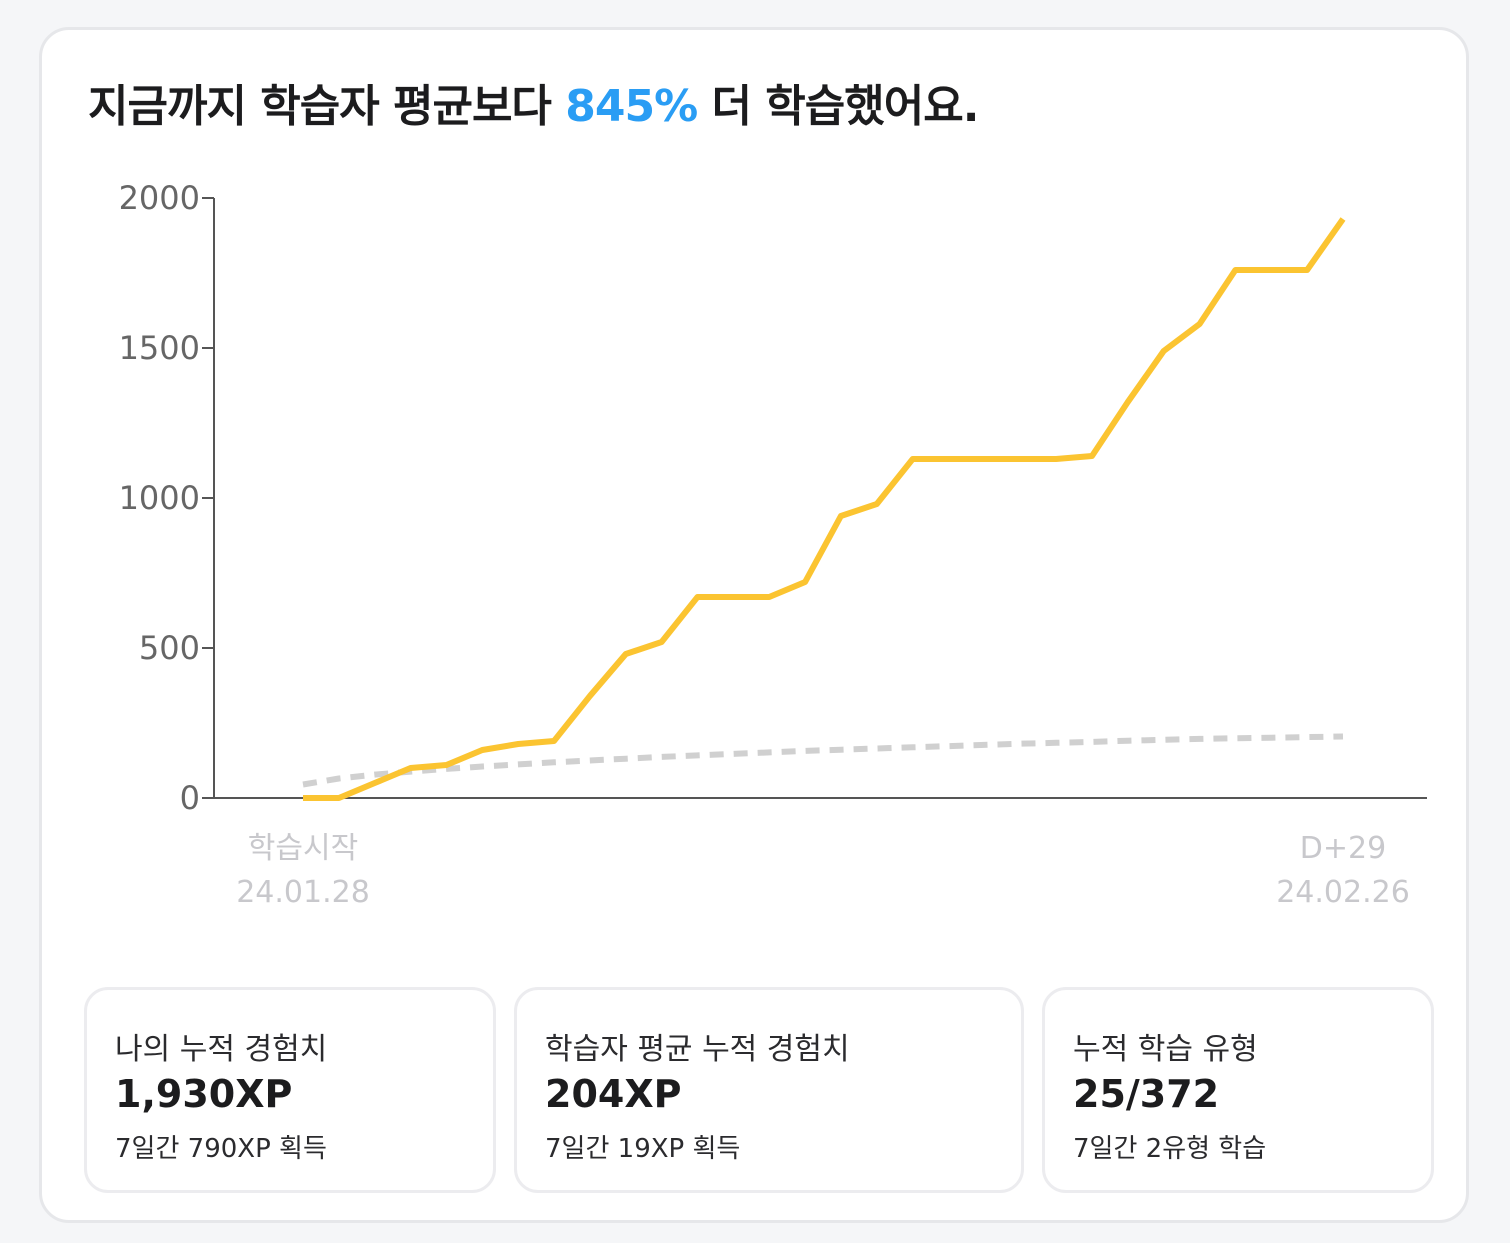 The width and height of the screenshot is (1510, 1243). Describe the element at coordinates (1343, 892) in the screenshot. I see `x-label-1-line2: 24.02.26` at that location.